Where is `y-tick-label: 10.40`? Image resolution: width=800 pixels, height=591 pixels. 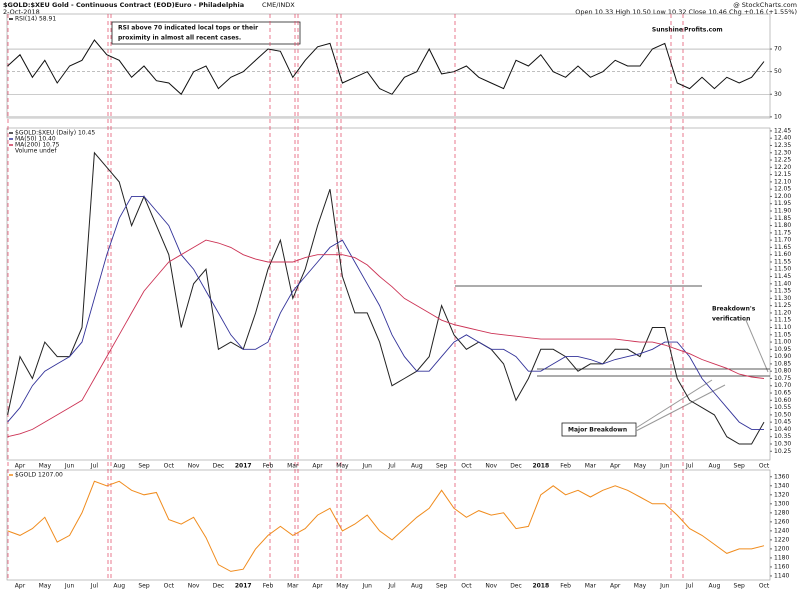
y-tick-label: 10.40 is located at coordinates (782, 429).